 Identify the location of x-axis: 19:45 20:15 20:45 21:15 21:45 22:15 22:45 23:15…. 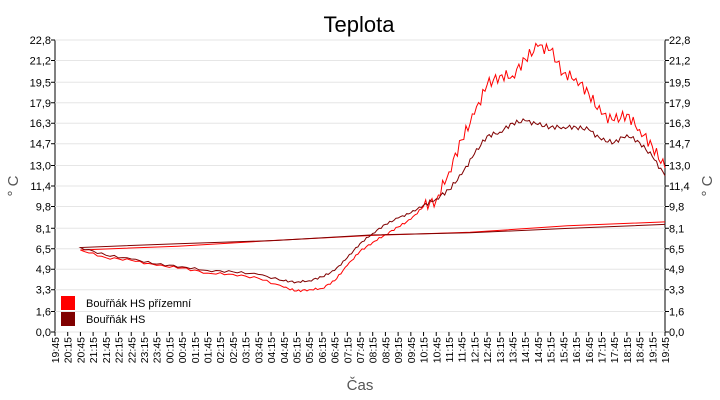
(361, 347).